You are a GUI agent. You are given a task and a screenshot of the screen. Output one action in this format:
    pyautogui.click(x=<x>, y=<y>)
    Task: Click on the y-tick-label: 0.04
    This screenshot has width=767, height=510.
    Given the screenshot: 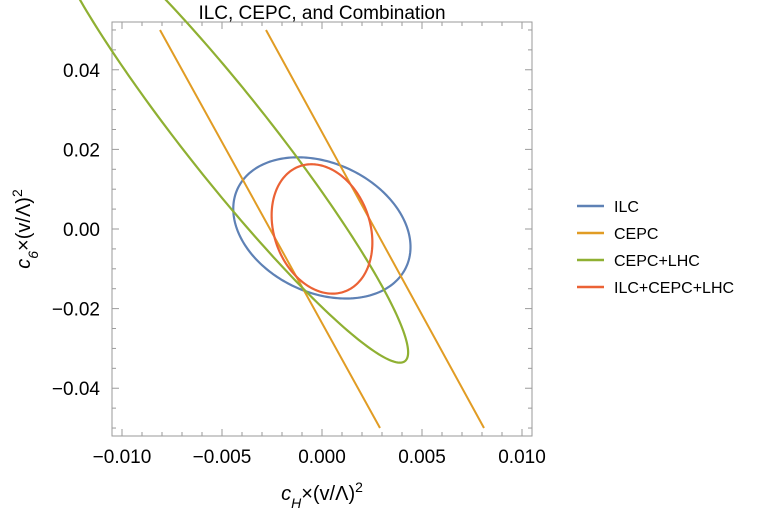 What is the action you would take?
    pyautogui.click(x=81, y=71)
    